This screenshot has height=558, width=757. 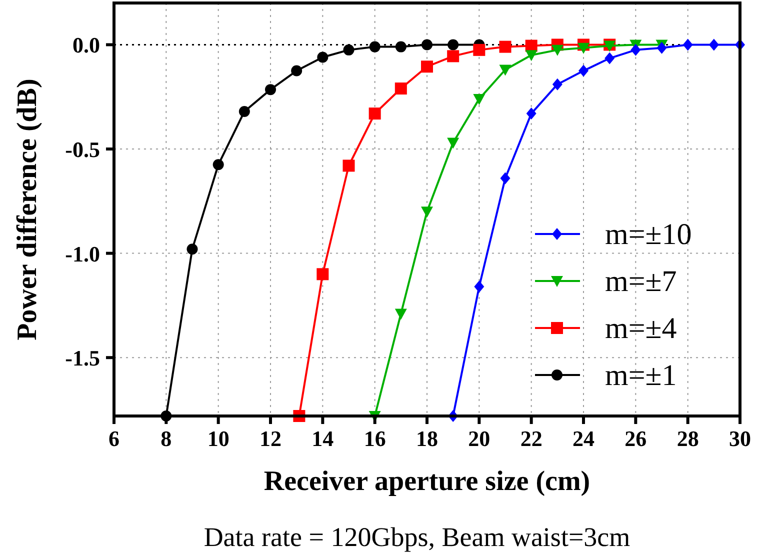 What do you see at coordinates (86, 45) in the screenshot?
I see `y-tick-label: 0.0` at bounding box center [86, 45].